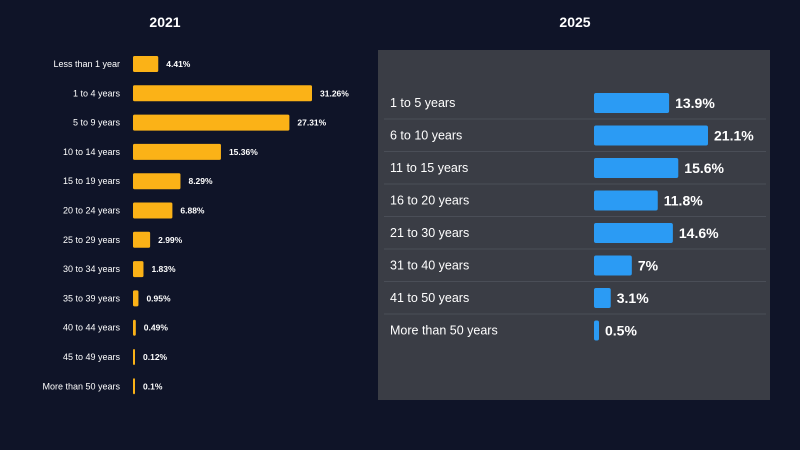  What do you see at coordinates (92, 181) in the screenshot?
I see `category-label-2021: 15 to 19 years` at bounding box center [92, 181].